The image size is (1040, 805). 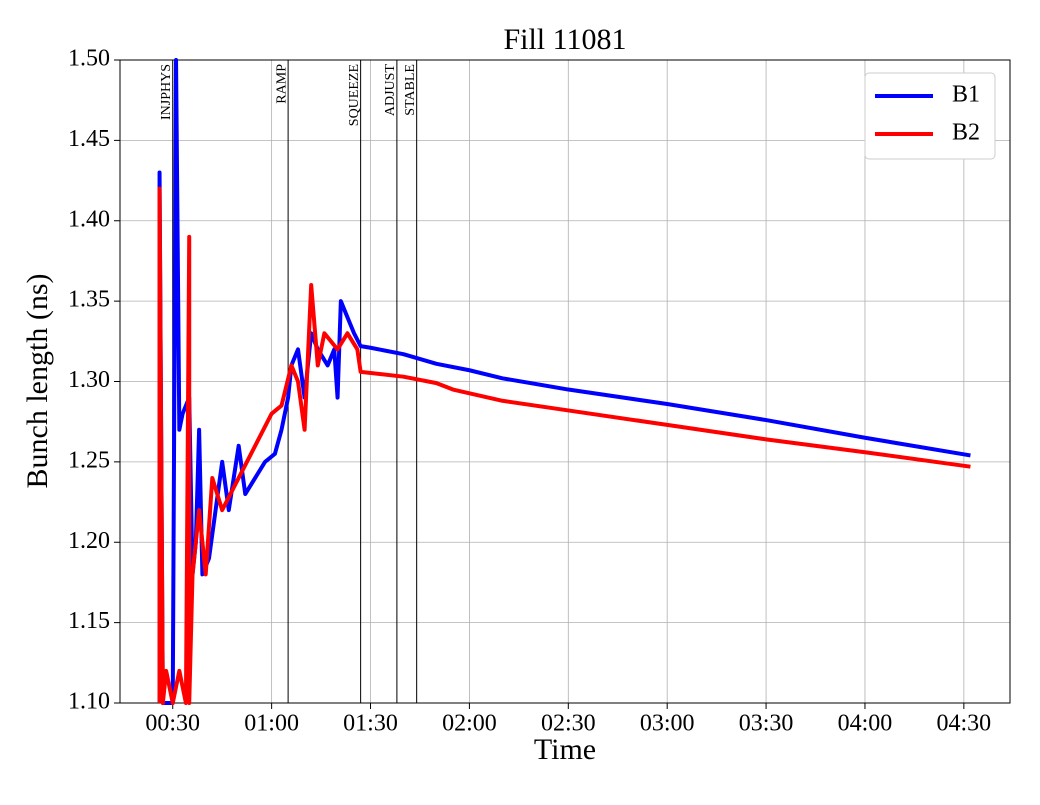 What do you see at coordinates (390, 90) in the screenshot?
I see `phase-label: ADJUST` at bounding box center [390, 90].